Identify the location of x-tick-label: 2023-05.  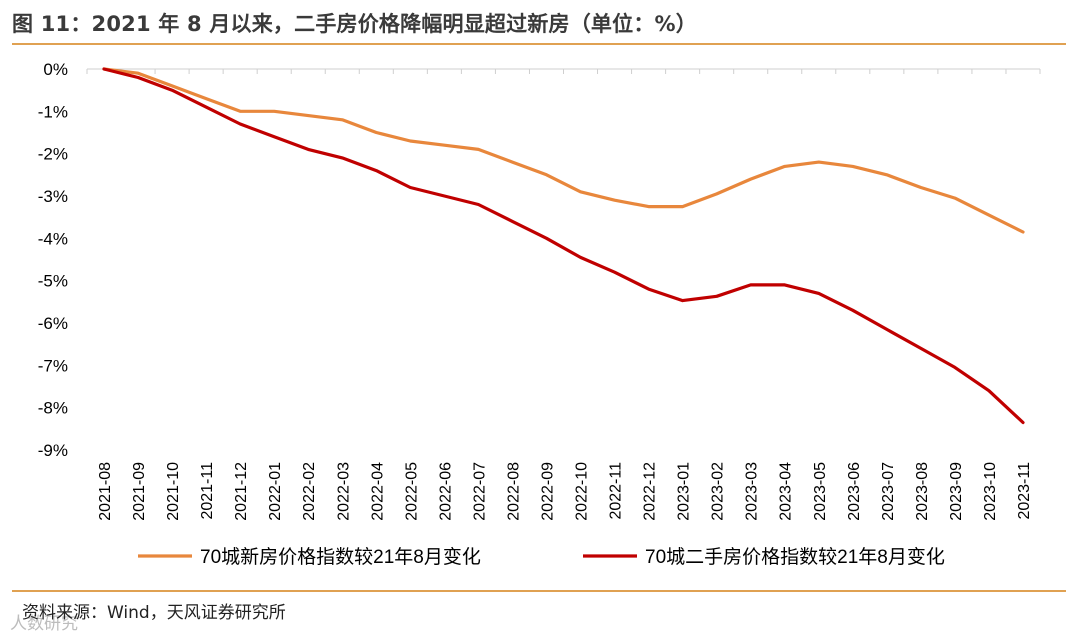
(820, 491).